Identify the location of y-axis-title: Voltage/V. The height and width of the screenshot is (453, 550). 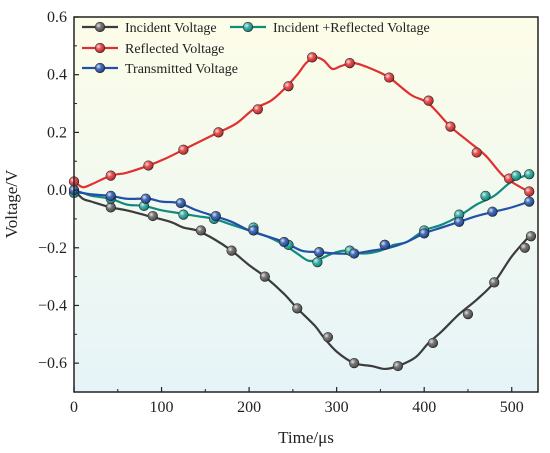
(11, 203).